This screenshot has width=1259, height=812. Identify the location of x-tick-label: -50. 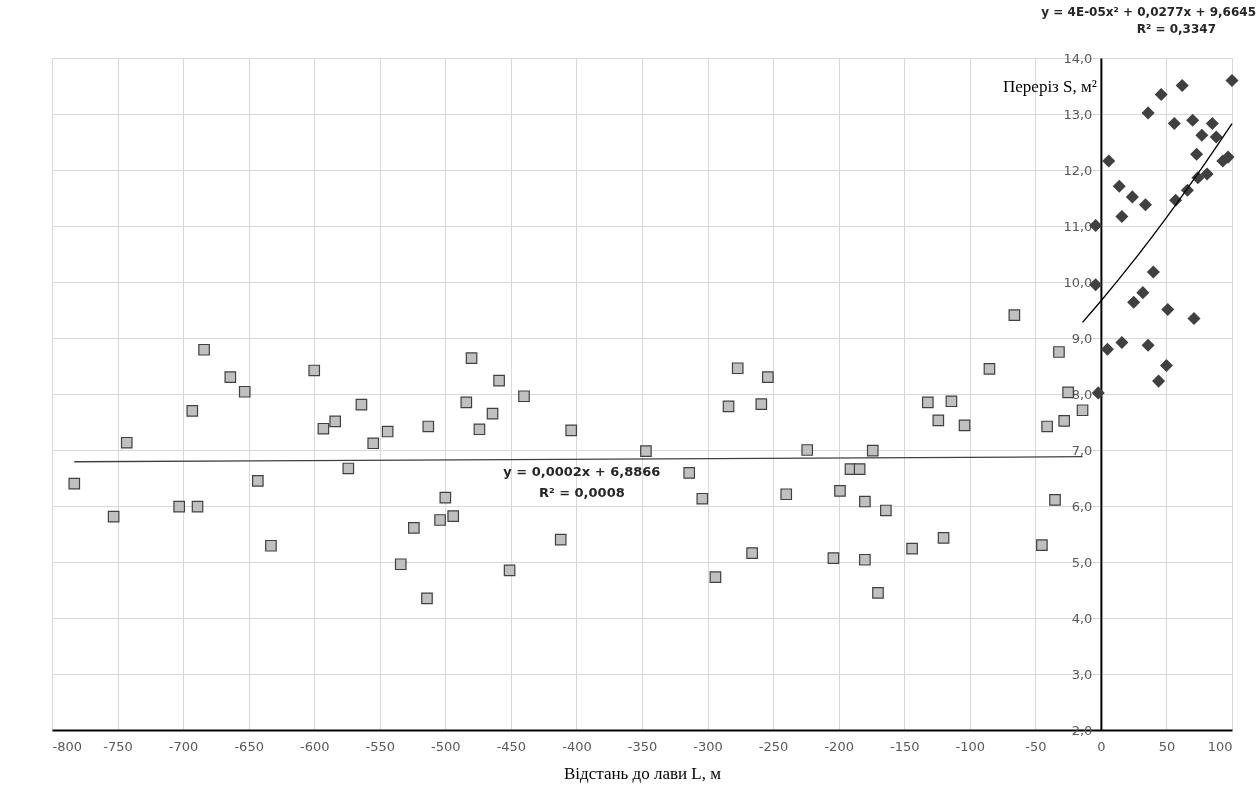
(1036, 746).